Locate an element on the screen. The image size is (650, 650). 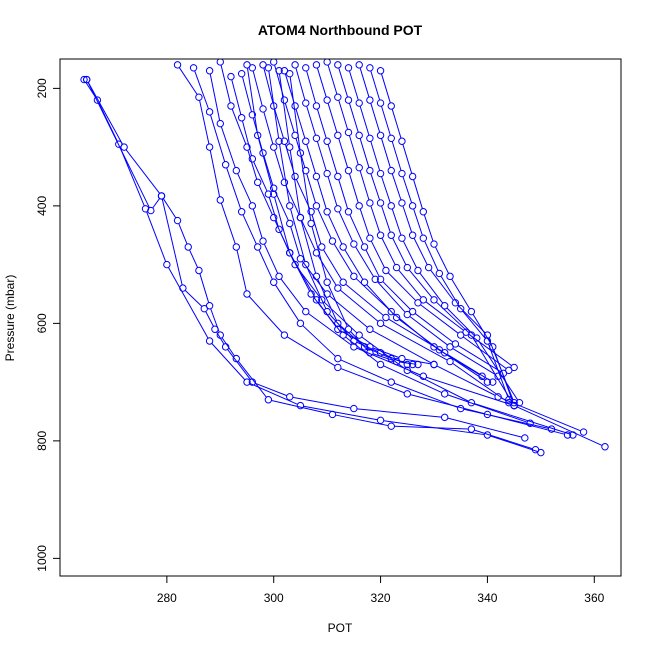
series-8-segment is located at coordinates (383, 352).